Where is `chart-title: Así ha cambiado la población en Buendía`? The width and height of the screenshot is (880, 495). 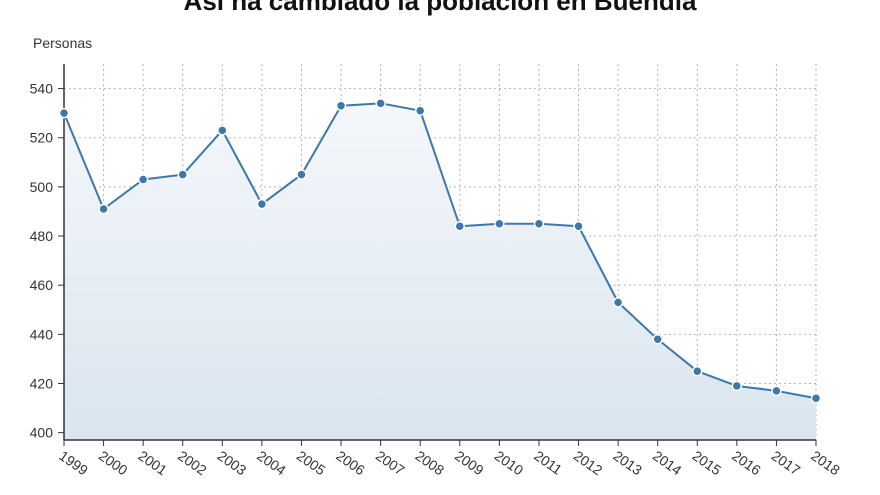
chart-title: Así ha cambiado la población en Buendía is located at coordinates (440, 8).